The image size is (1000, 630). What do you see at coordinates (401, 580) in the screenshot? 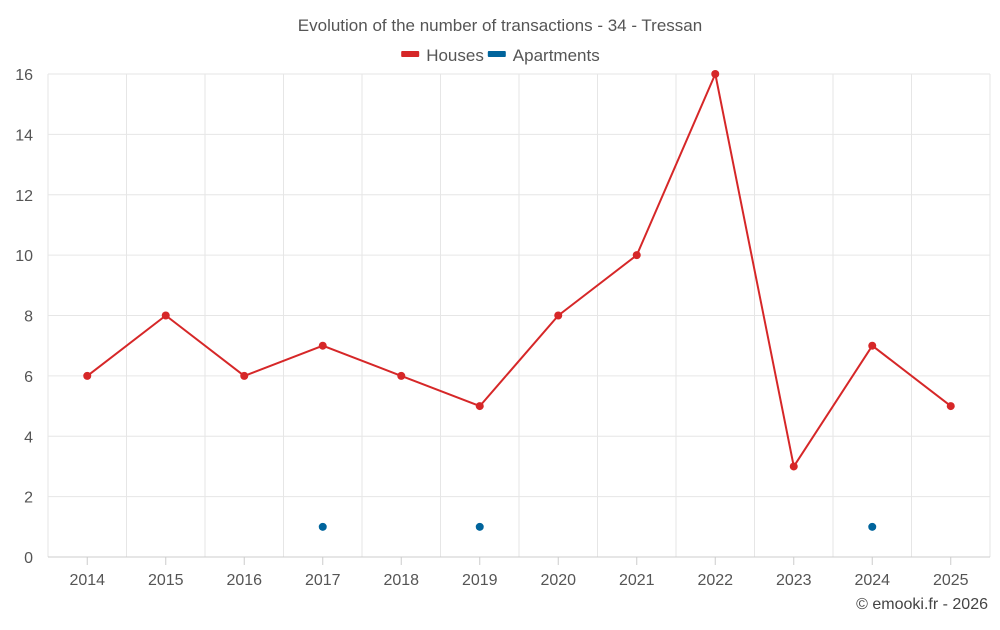
I see `x-tick-label: 2018` at bounding box center [401, 580].